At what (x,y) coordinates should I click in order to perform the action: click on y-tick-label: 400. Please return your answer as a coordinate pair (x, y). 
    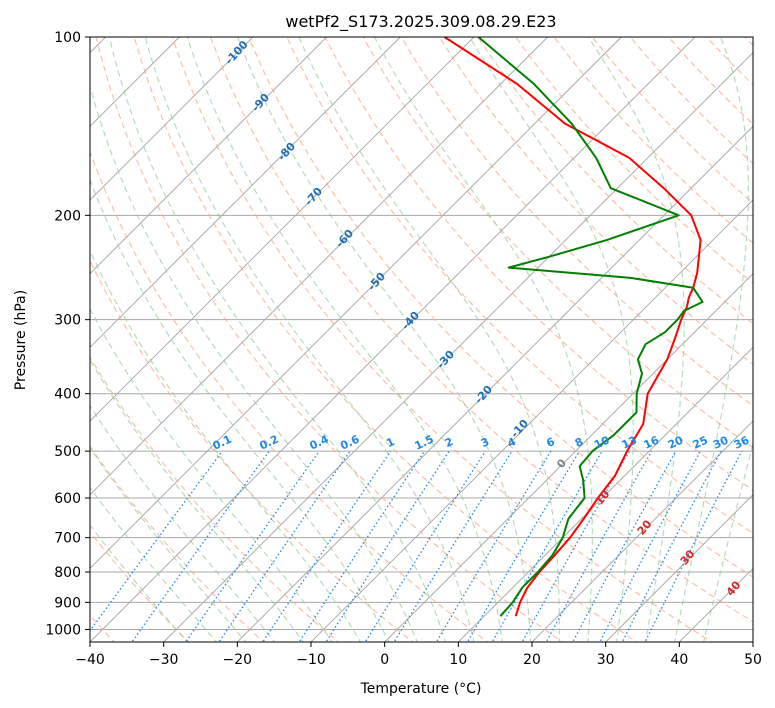
    Looking at the image, I should click on (67, 395).